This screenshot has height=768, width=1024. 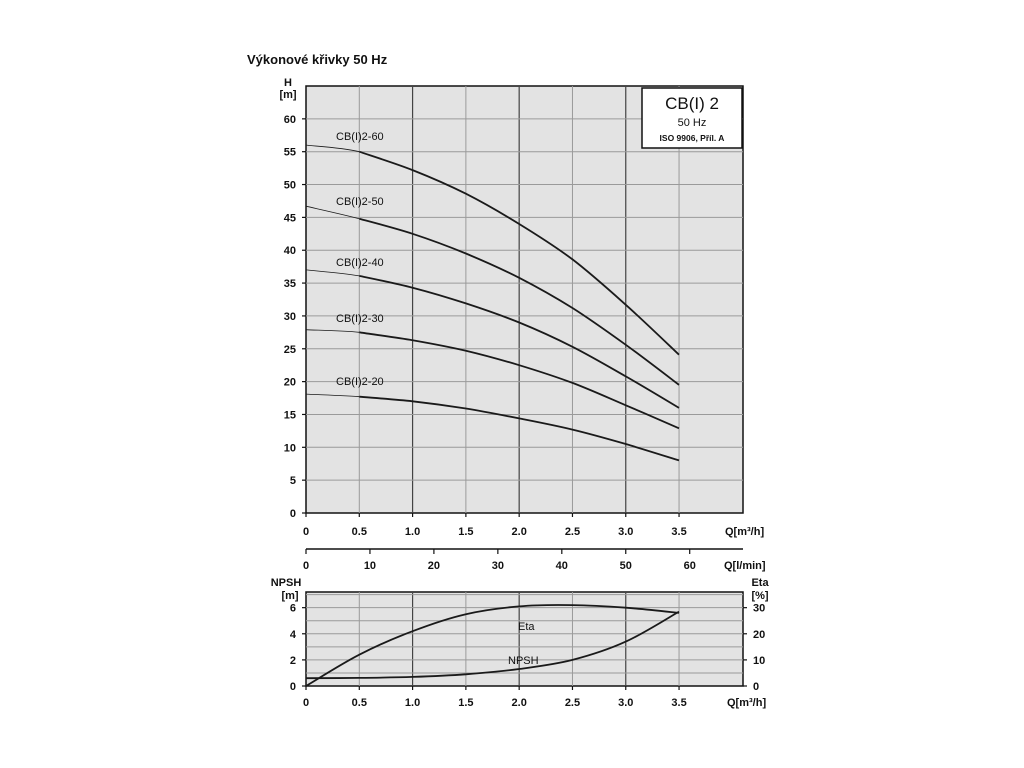 I want to click on npsh-eta-grid, so click(x=524, y=639).